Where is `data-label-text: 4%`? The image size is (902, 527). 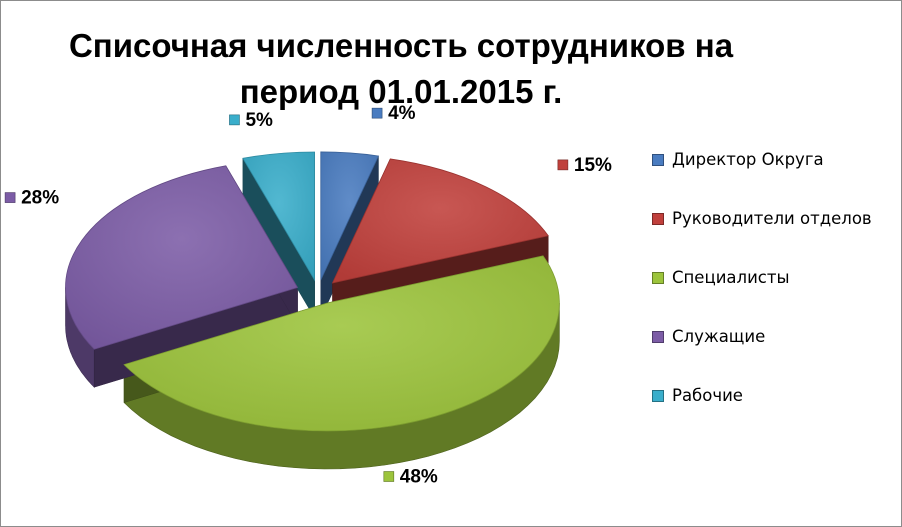 data-label-text: 4% is located at coordinates (402, 113).